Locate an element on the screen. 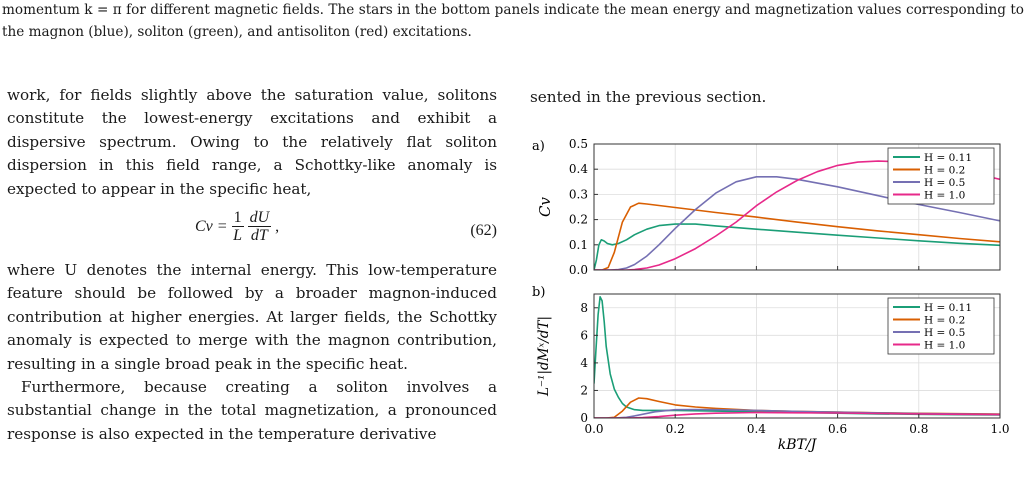  y-tick-label: 8 is located at coordinates (584, 308).